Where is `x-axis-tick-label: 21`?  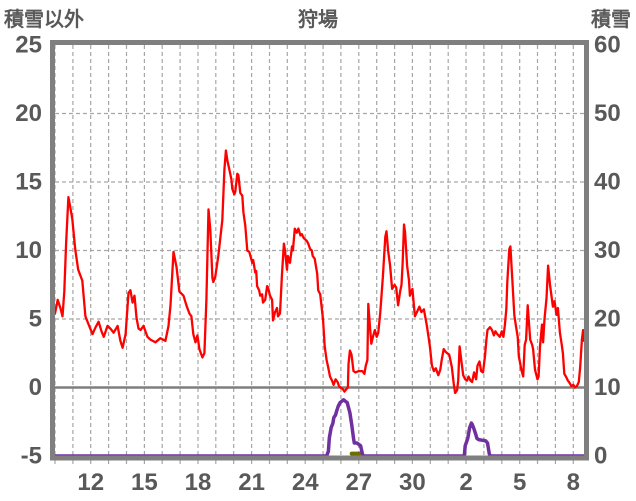 x-axis-tick-label: 21 is located at coordinates (251, 482).